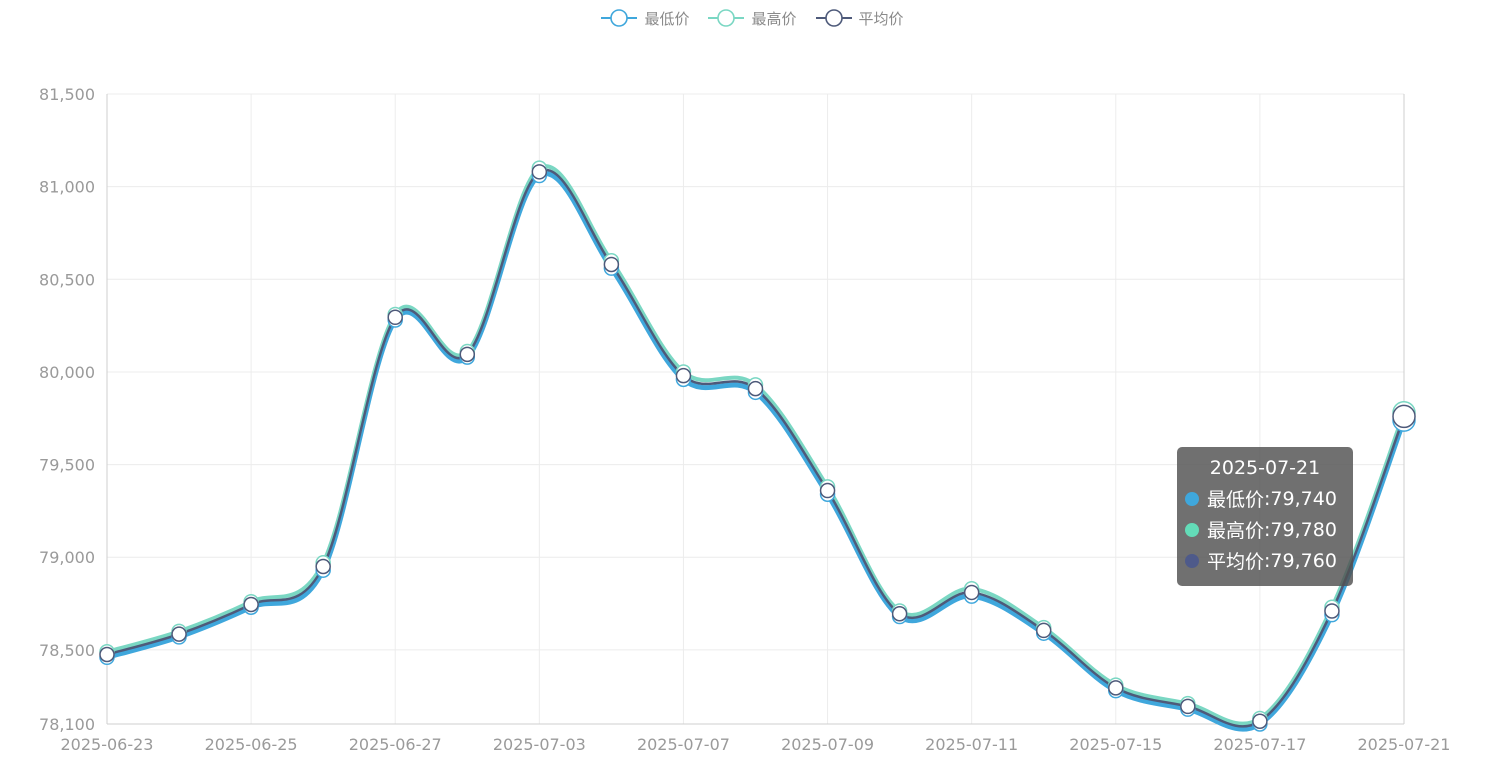 The width and height of the screenshot is (1504, 784). What do you see at coordinates (1236, 531) in the screenshot?
I see `tooltip-high-label: 最高价` at bounding box center [1236, 531].